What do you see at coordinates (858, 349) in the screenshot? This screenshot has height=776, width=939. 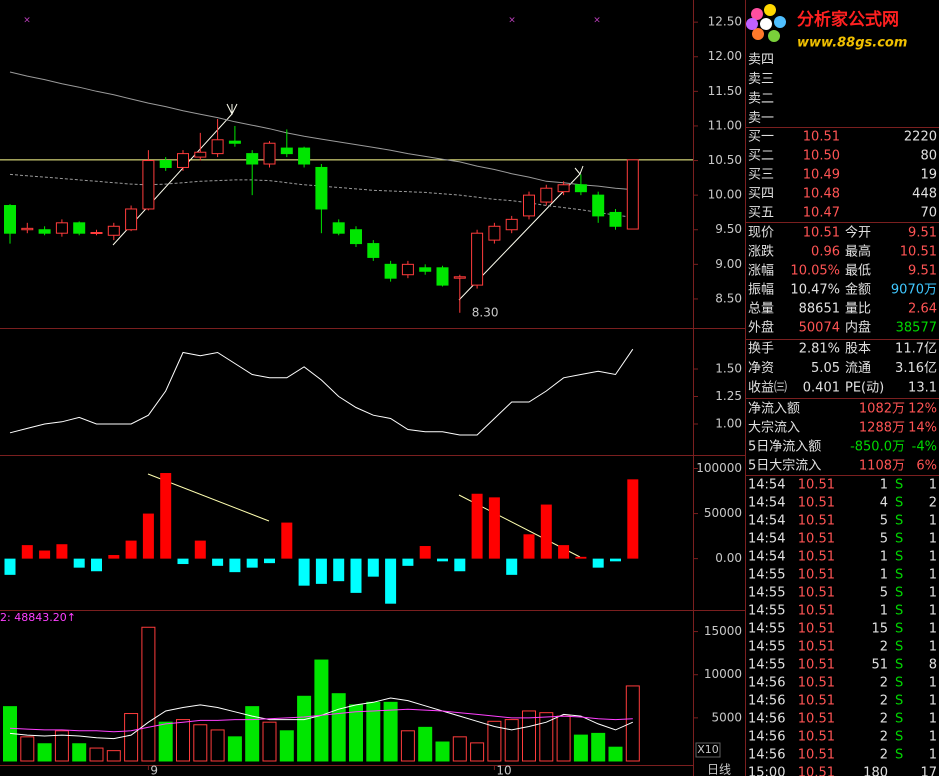 I see `panel-text: 股本` at bounding box center [858, 349].